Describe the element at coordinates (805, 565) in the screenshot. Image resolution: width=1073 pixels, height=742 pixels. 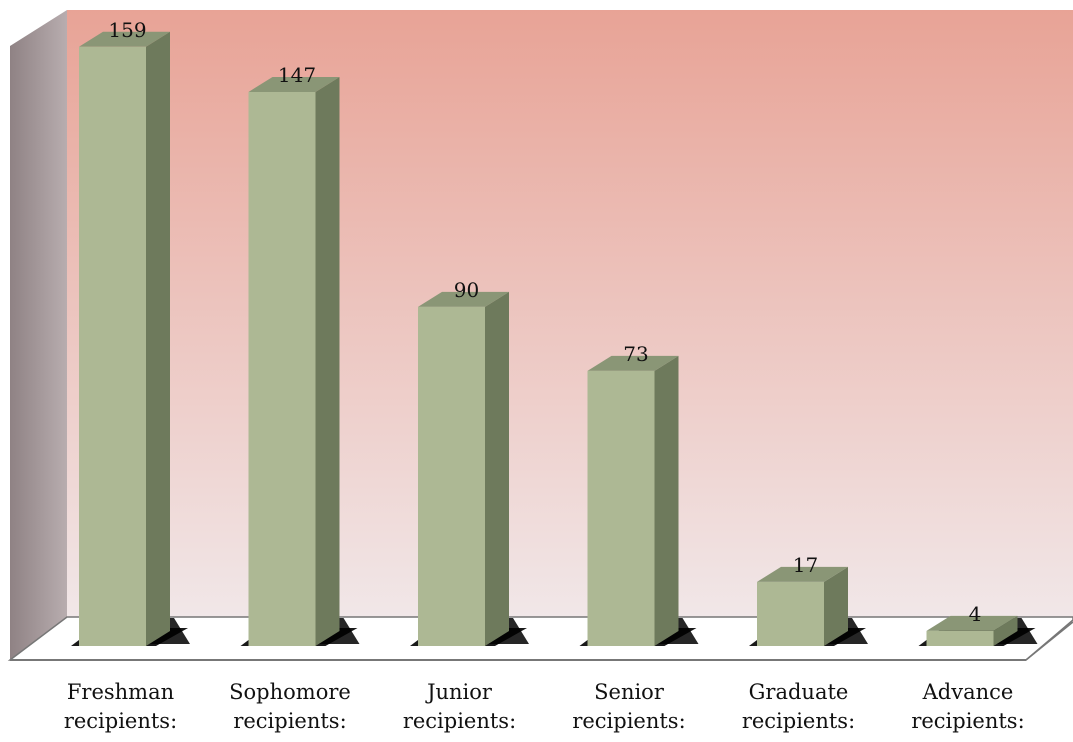
I see `data-label: 17` at that location.